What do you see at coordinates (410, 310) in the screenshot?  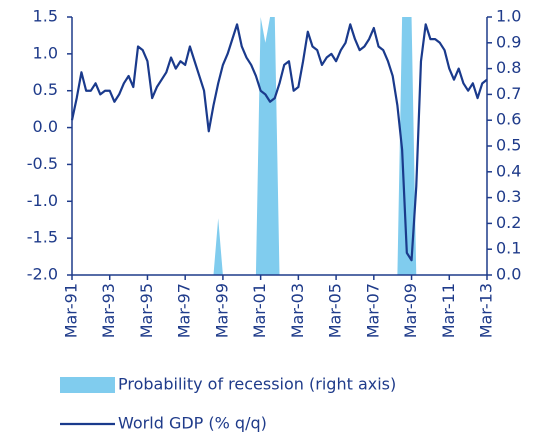 I see `x-tick-label: Mar-09` at bounding box center [410, 310].